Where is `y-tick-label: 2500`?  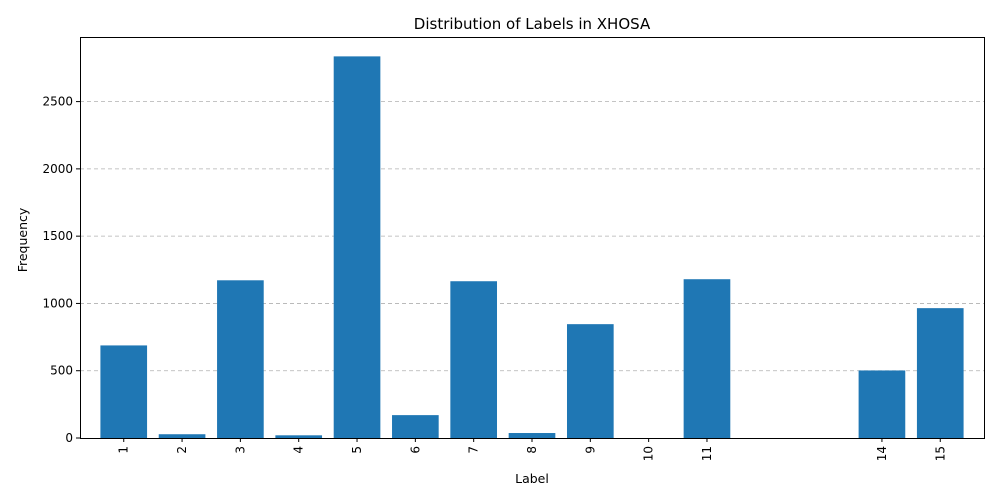 y-tick-label: 2500 is located at coordinates (57, 102).